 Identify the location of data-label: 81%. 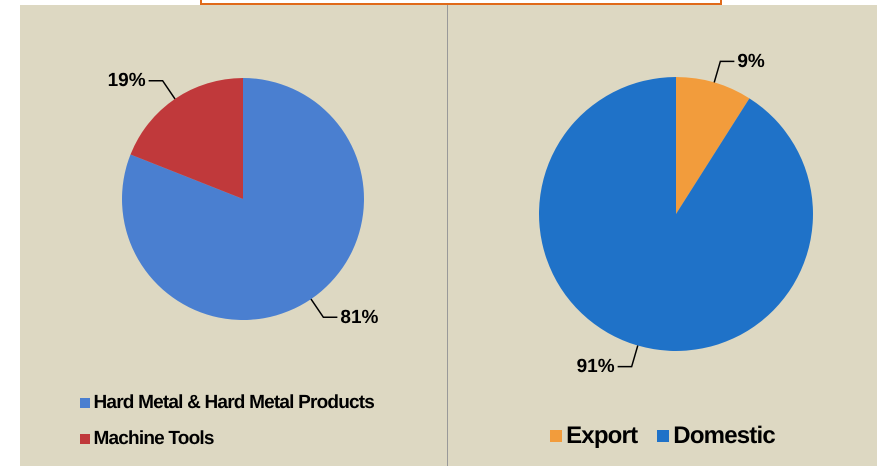
(359, 317).